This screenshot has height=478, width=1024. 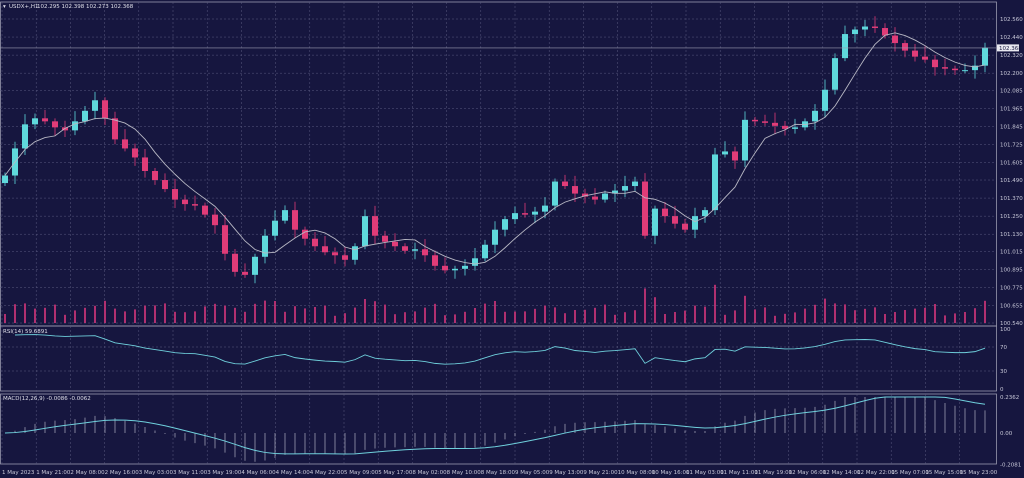 What do you see at coordinates (395, 473) in the screenshot?
I see `time-tick-label: 5 May 17:00` at bounding box center [395, 473].